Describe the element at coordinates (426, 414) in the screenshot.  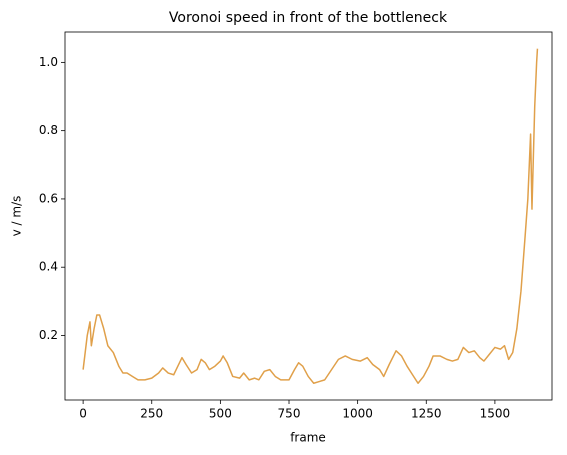
I see `x-tick-label: 1250` at that location.